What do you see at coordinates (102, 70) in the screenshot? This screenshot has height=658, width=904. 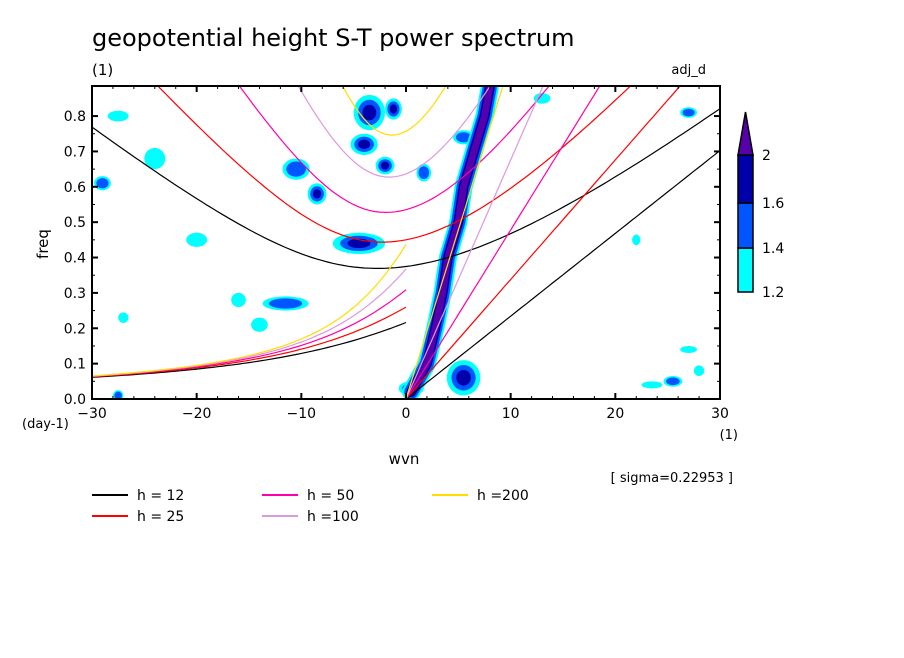 I see `chart-subtitle-left: (1)` at bounding box center [102, 70].